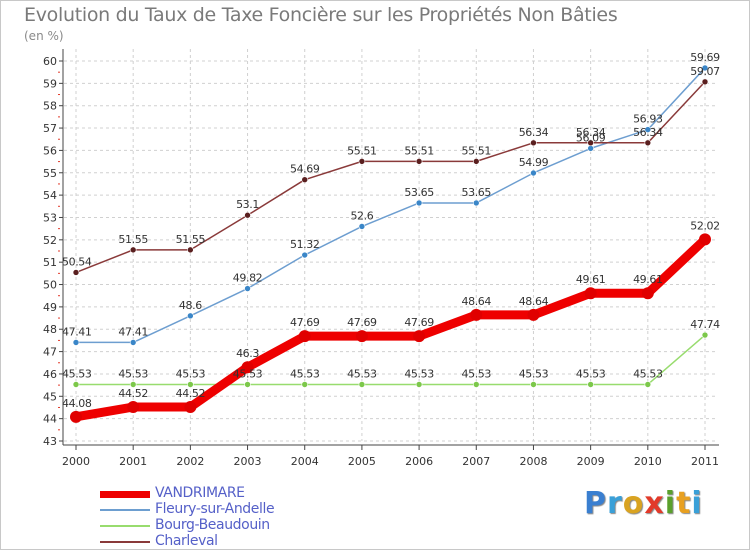 This screenshot has height=550, width=750. I want to click on data-label: 51.55, so click(133, 239).